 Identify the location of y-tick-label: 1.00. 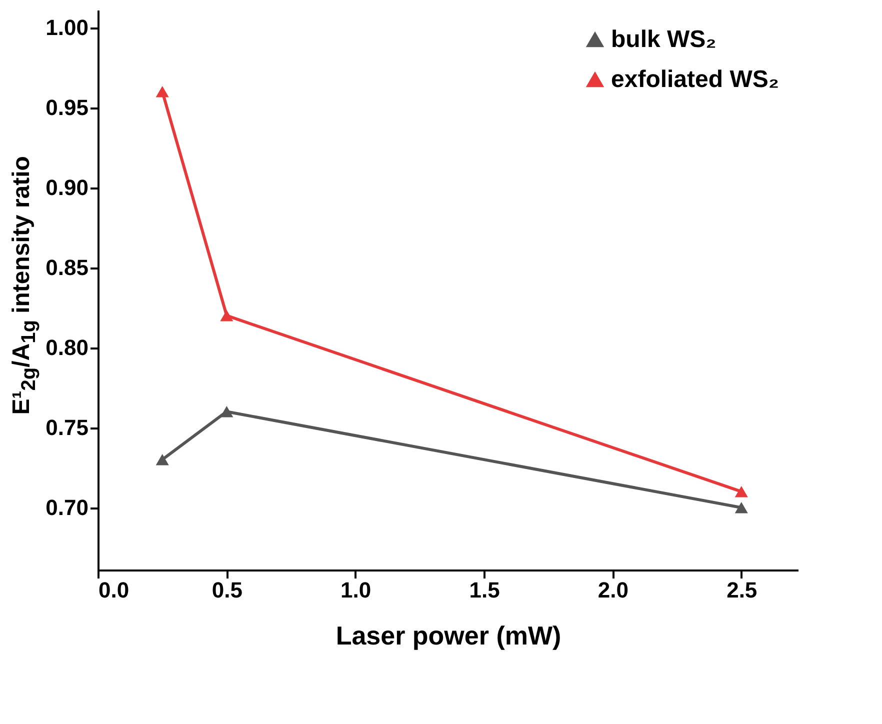
(67, 27).